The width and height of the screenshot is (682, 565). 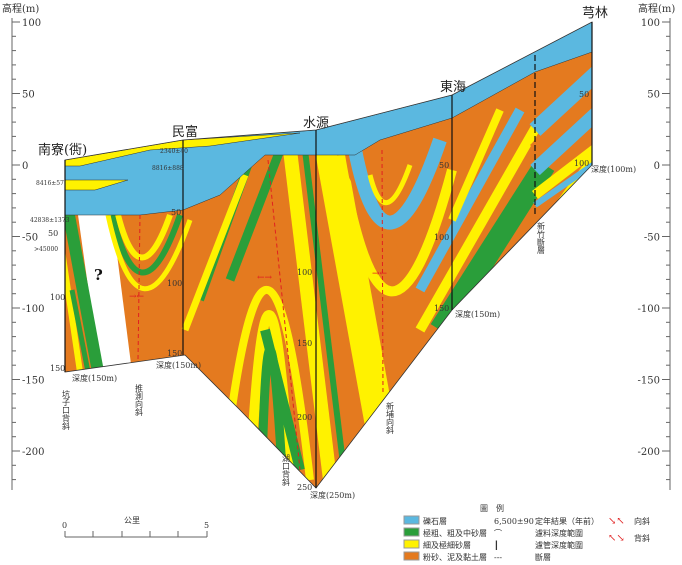 What do you see at coordinates (656, 246) in the screenshot?
I see `right-elevation-axis: 高程(m) 100 50 0 -50 -100 -150 -200` at bounding box center [656, 246].